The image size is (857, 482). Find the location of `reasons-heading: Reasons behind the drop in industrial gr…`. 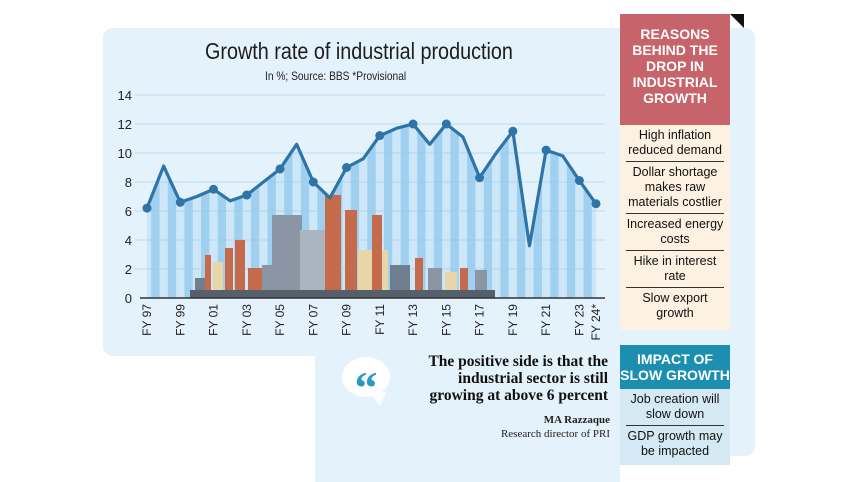

reasons-heading: Reasons behind the drop in industrial gr… is located at coordinates (675, 69).